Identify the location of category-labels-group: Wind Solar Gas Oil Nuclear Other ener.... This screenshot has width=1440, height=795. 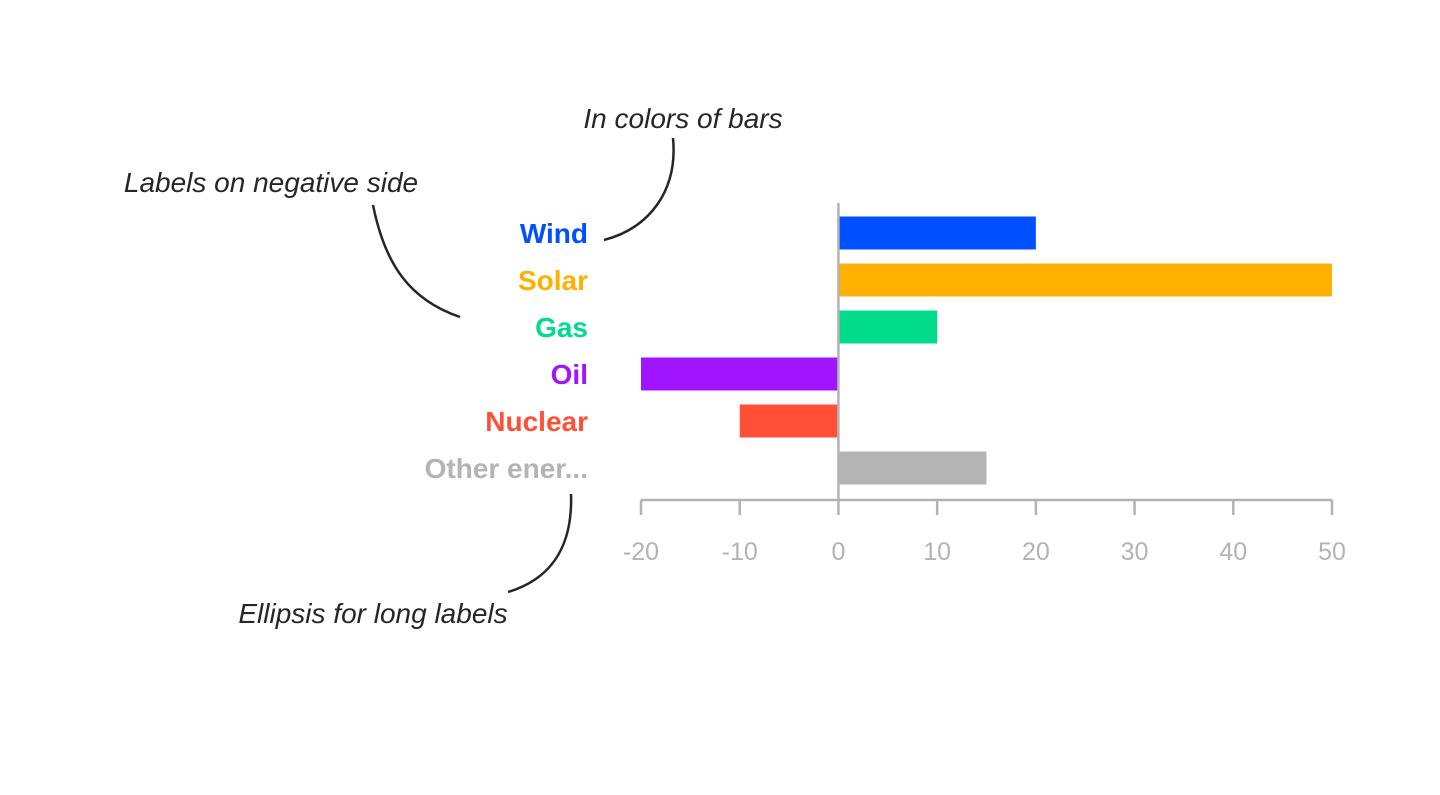
(507, 351).